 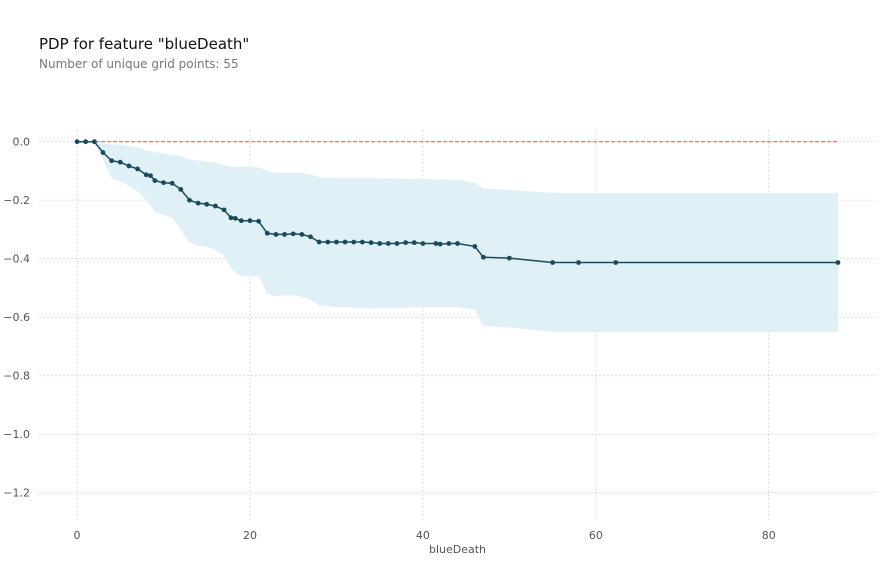 What do you see at coordinates (77, 535) in the screenshot?
I see `x-tick-label: 0` at bounding box center [77, 535].